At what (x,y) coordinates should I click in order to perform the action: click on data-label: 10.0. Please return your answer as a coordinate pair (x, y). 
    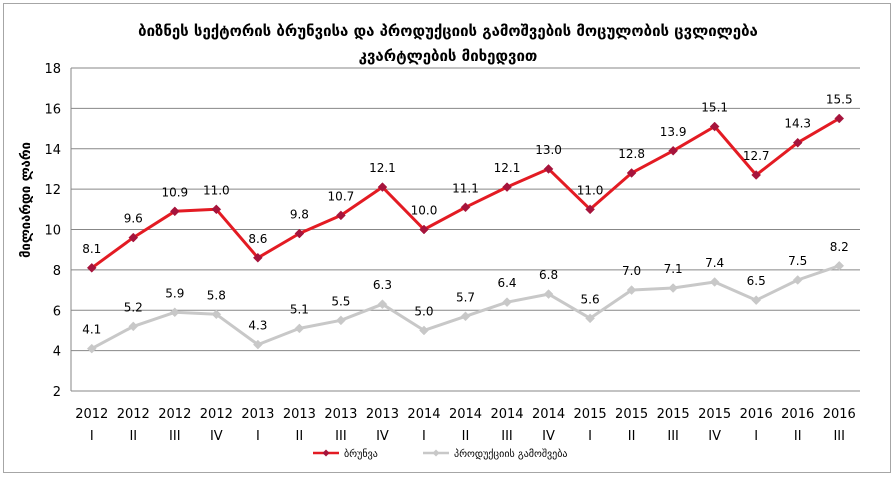
    Looking at the image, I should click on (424, 211).